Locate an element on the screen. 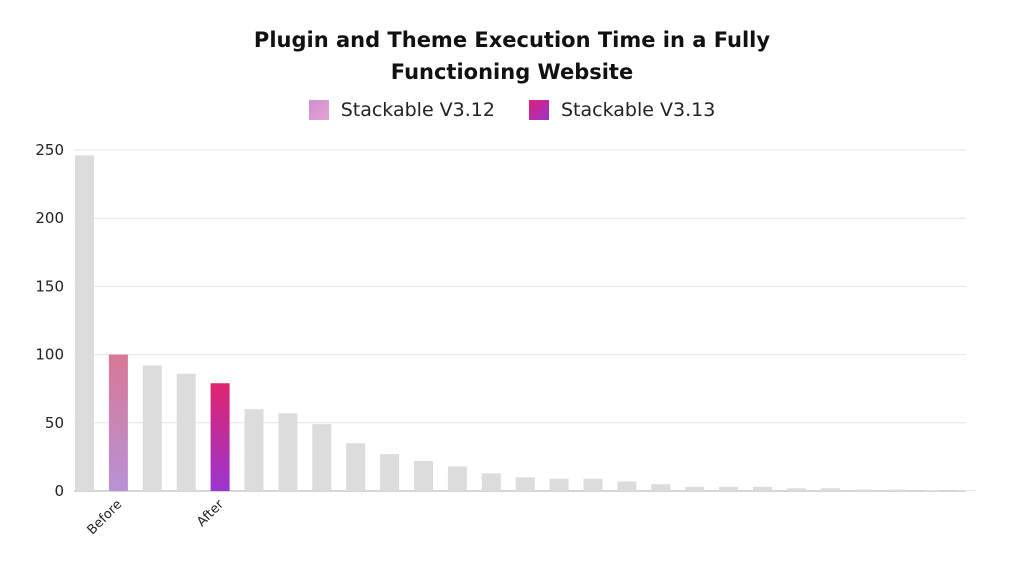 The image size is (1024, 576). y-tick-label: 200 is located at coordinates (49, 218).